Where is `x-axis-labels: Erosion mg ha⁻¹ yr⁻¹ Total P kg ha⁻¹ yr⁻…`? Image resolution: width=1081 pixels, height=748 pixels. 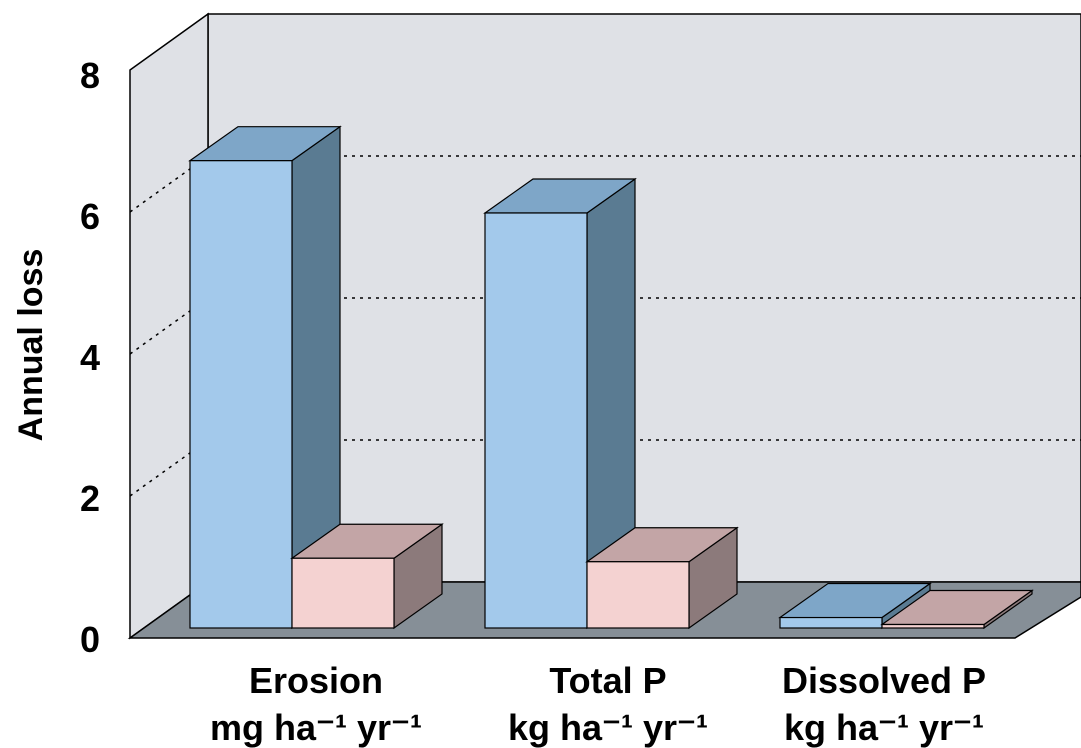
x-axis-labels: Erosion mg ha⁻¹ yr⁻¹ Total P kg ha⁻¹ yr⁻… is located at coordinates (598, 704).